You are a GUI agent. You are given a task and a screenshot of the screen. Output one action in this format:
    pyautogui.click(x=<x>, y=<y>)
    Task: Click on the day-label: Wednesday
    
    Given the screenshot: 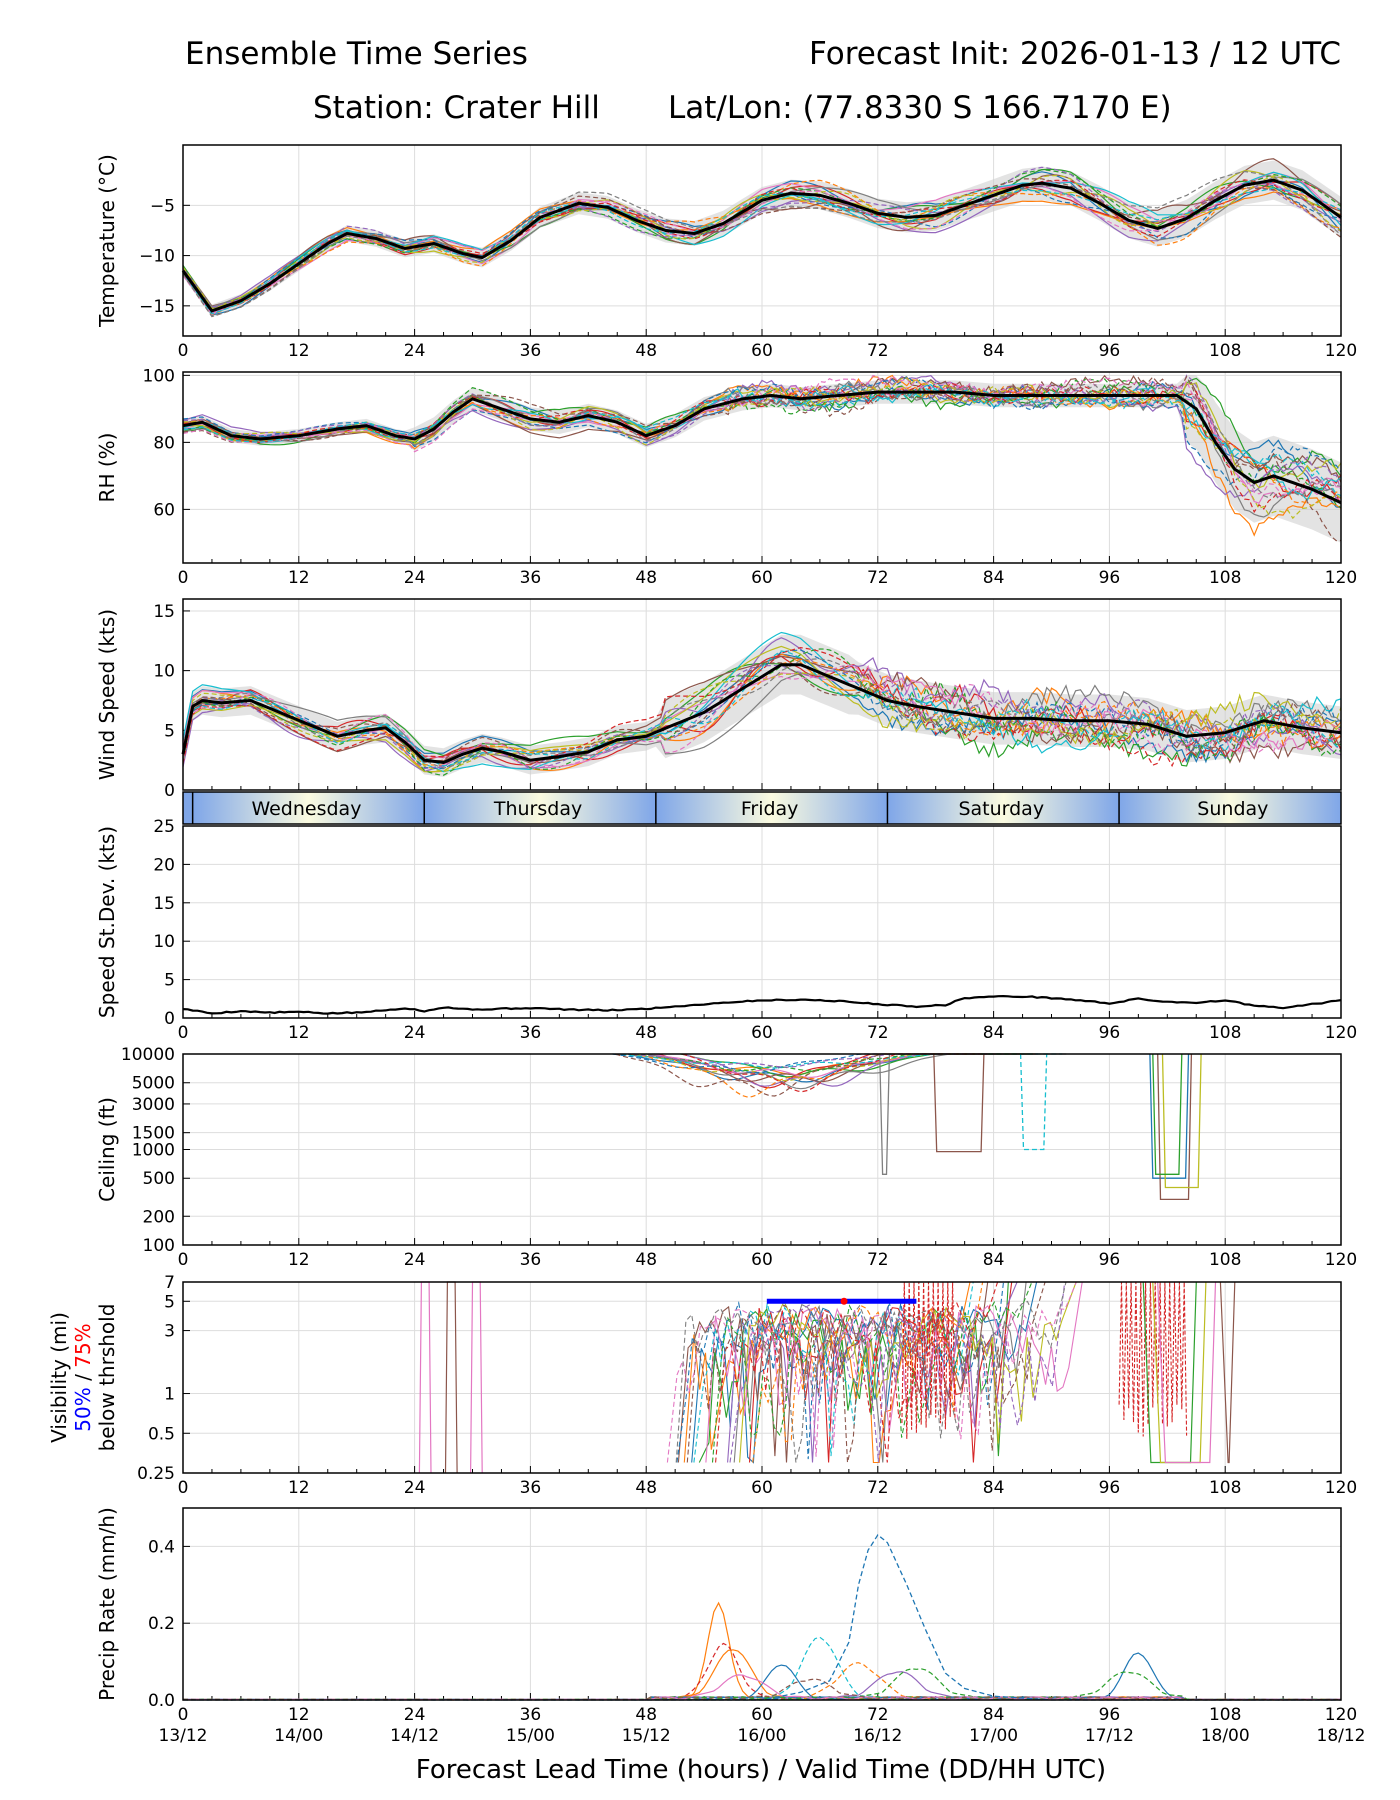 What is the action you would take?
    pyautogui.click(x=306, y=809)
    